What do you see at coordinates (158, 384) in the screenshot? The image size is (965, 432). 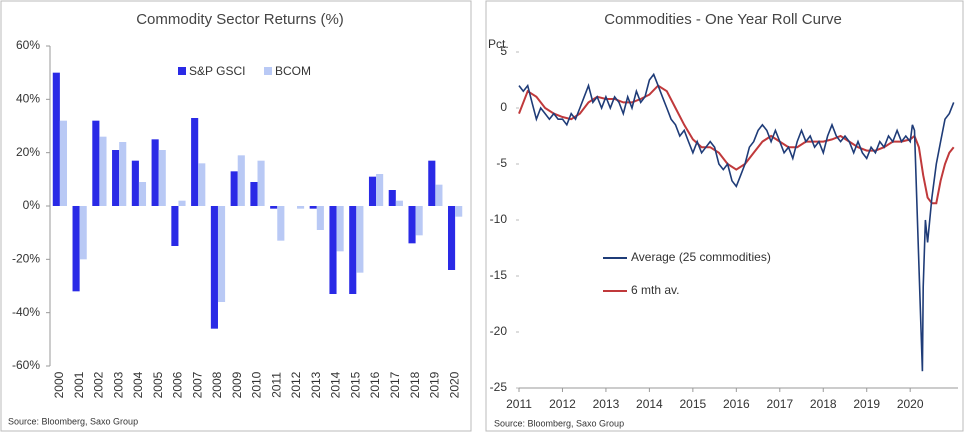 I see `x-tick-label: 2005` at bounding box center [158, 384].